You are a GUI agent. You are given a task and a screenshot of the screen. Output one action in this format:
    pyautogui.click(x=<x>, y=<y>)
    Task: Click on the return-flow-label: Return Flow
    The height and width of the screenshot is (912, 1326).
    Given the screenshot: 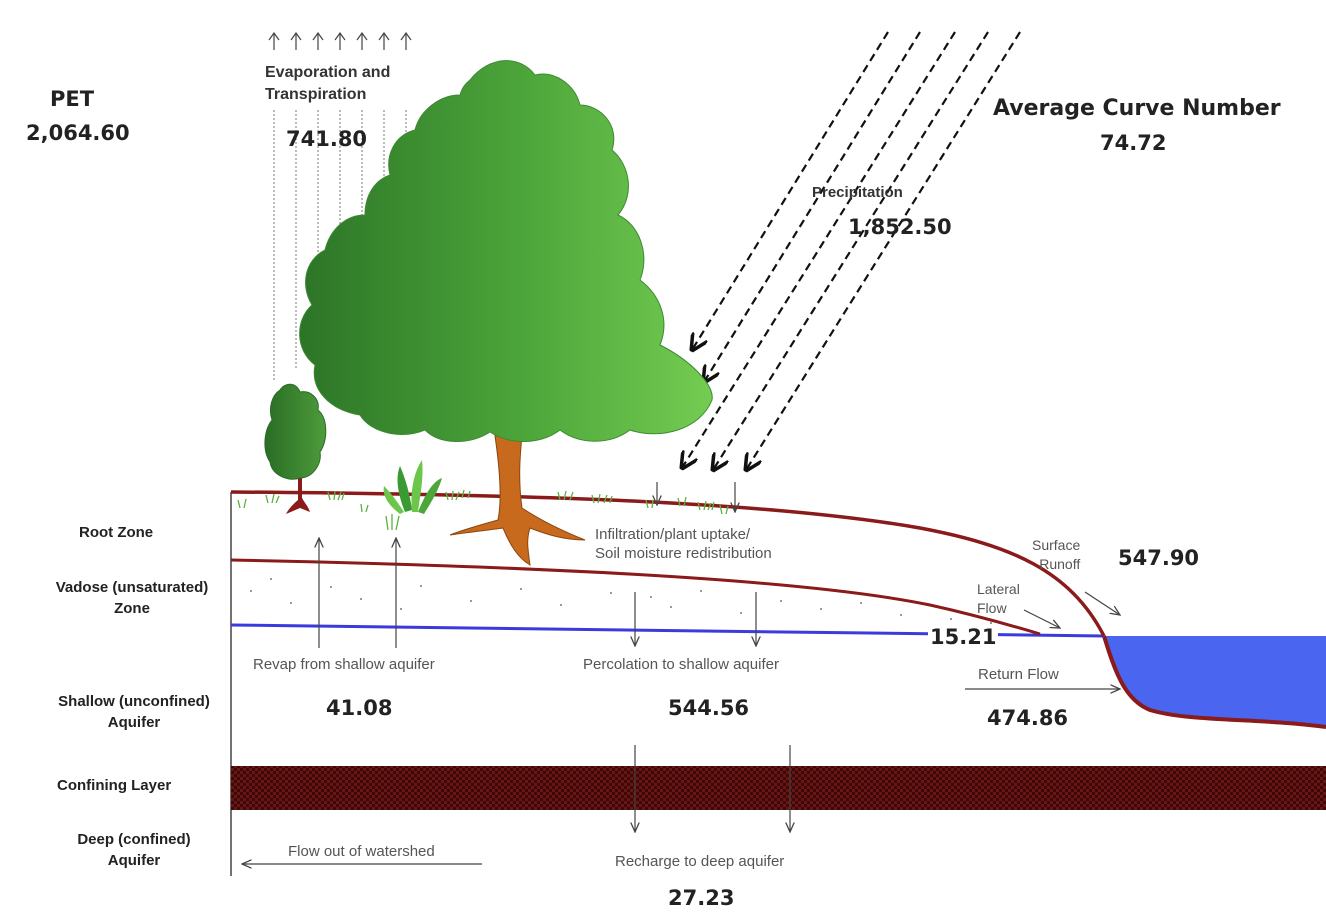 What is the action you would take?
    pyautogui.click(x=1018, y=674)
    